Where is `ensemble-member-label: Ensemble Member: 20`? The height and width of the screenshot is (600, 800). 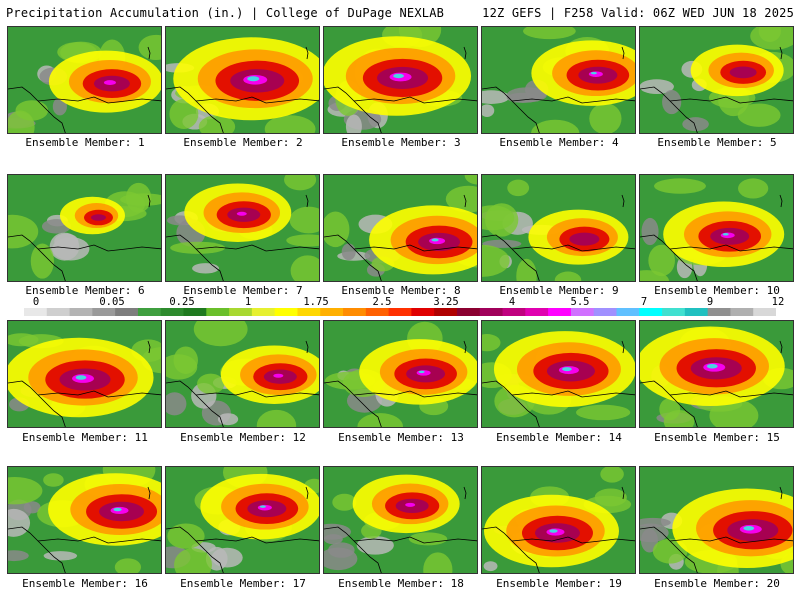
ensemble-member-label: Ensemble Member: 20 is located at coordinates (717, 583).